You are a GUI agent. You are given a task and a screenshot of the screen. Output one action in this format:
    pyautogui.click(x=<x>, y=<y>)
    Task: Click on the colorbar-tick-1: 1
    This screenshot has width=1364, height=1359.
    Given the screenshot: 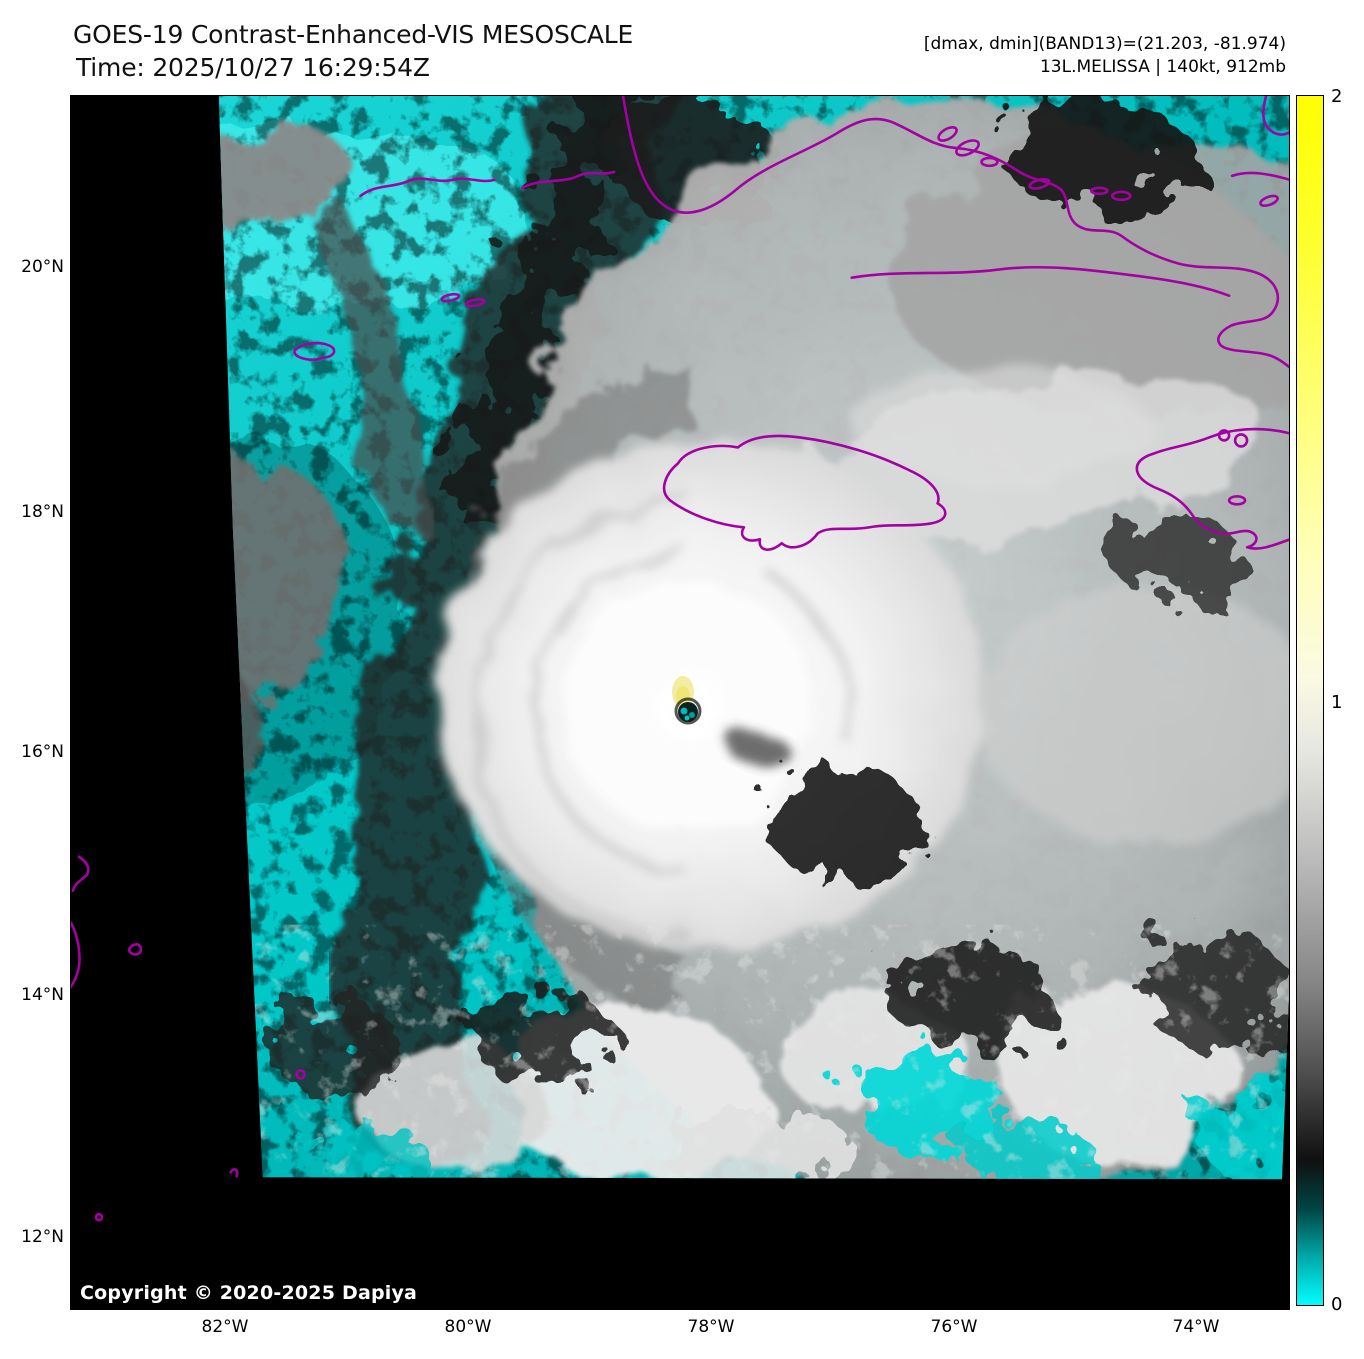 What is the action you would take?
    pyautogui.click(x=1337, y=702)
    